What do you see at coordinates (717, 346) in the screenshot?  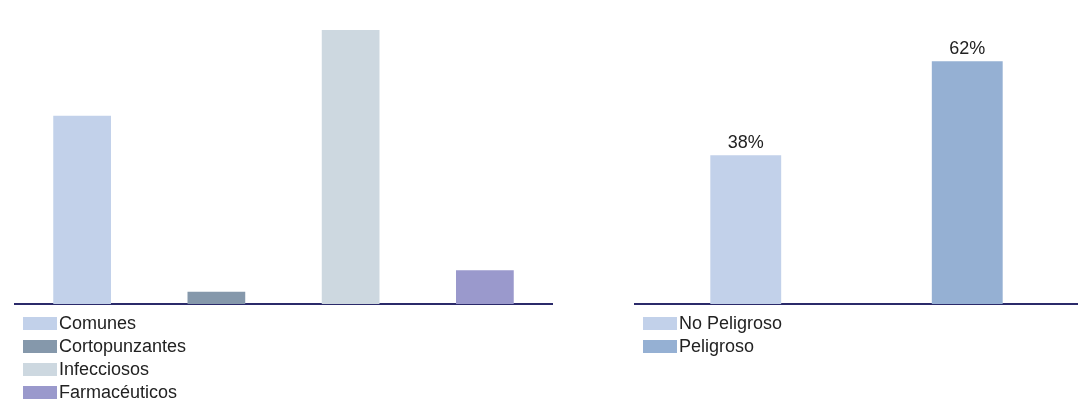 I see `legend-label: Peligroso` at bounding box center [717, 346].